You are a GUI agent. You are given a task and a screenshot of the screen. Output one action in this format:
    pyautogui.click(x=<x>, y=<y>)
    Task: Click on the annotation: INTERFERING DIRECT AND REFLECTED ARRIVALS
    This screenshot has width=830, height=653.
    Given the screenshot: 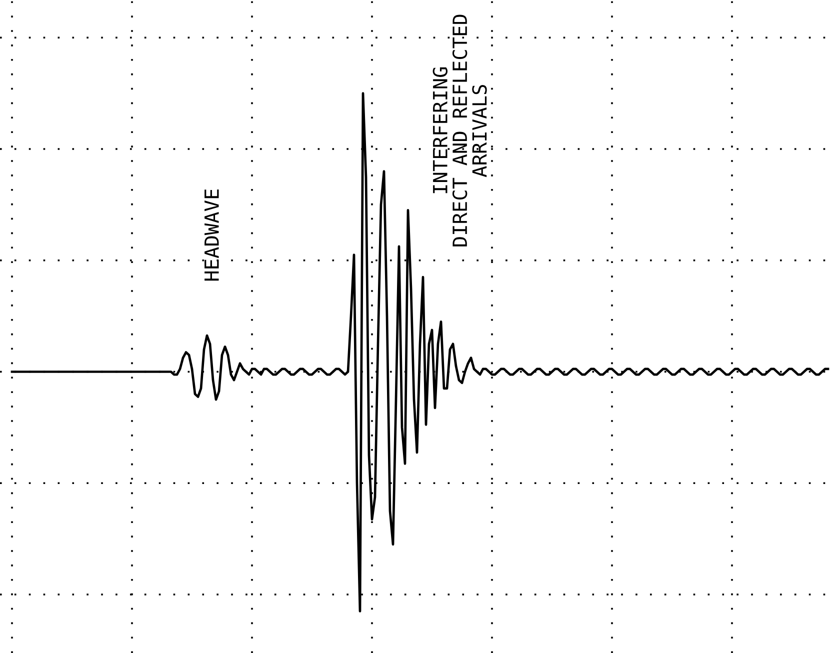 What is the action you would take?
    pyautogui.click(x=459, y=130)
    